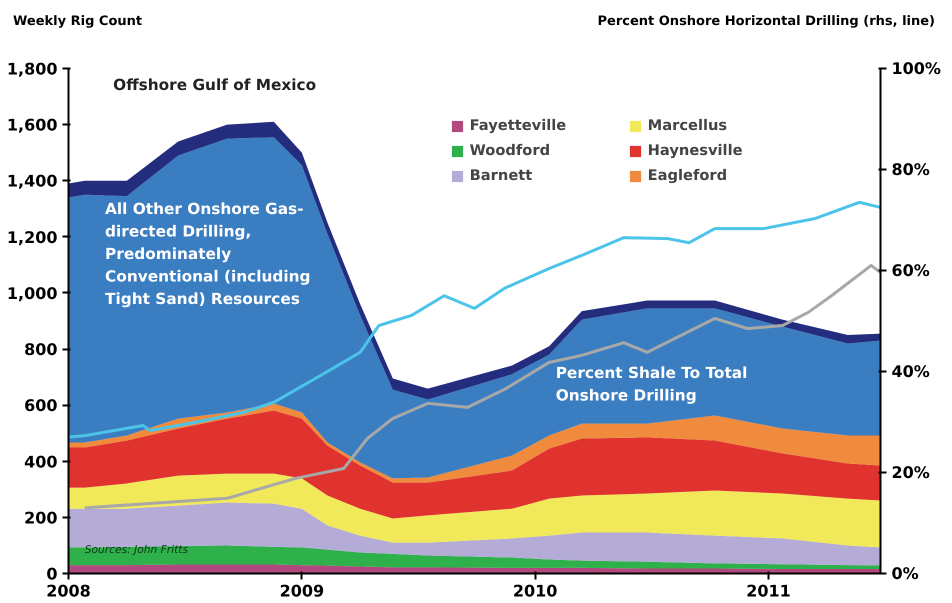 This screenshot has height=603, width=952. What do you see at coordinates (766, 22) in the screenshot?
I see `y2-axis-title: Percent Onshore Horizontal Drilling (rhs, line)` at bounding box center [766, 22].